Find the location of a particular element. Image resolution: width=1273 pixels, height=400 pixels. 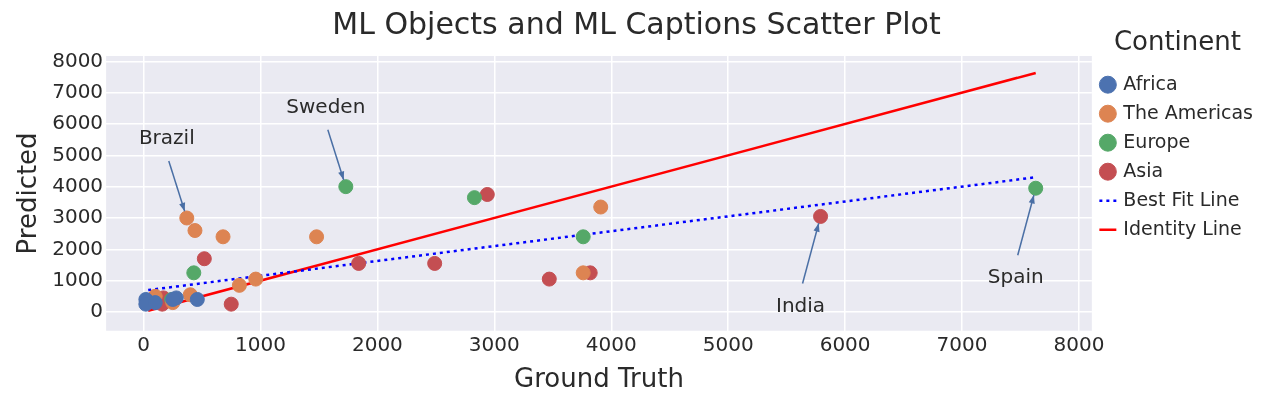

y-tick-label: 7000 is located at coordinates (78, 90).